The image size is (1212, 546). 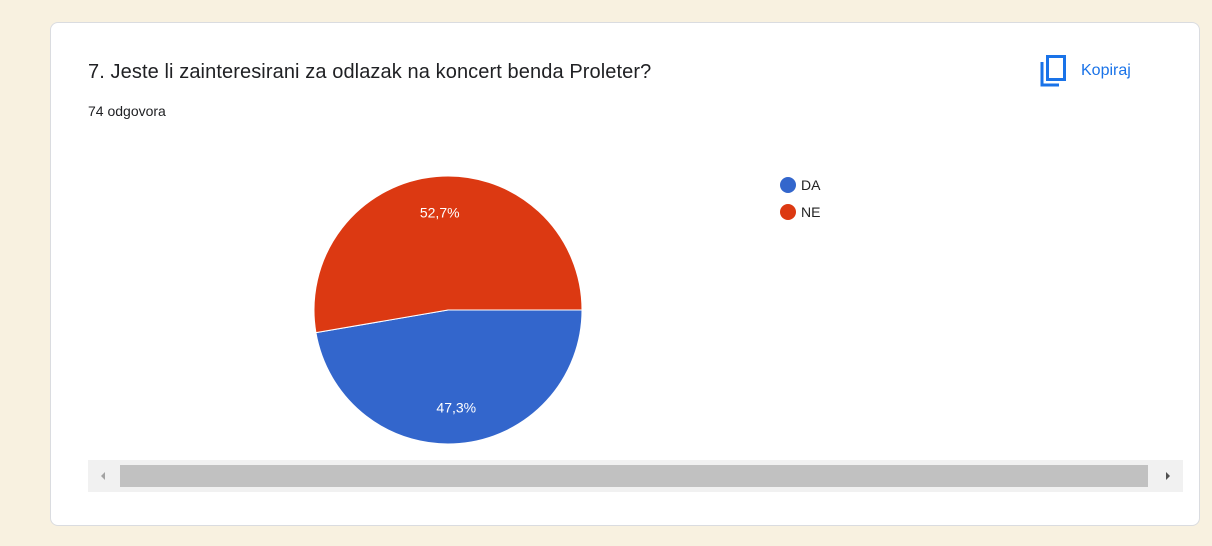 I want to click on legend-marker-da, so click(x=788, y=185).